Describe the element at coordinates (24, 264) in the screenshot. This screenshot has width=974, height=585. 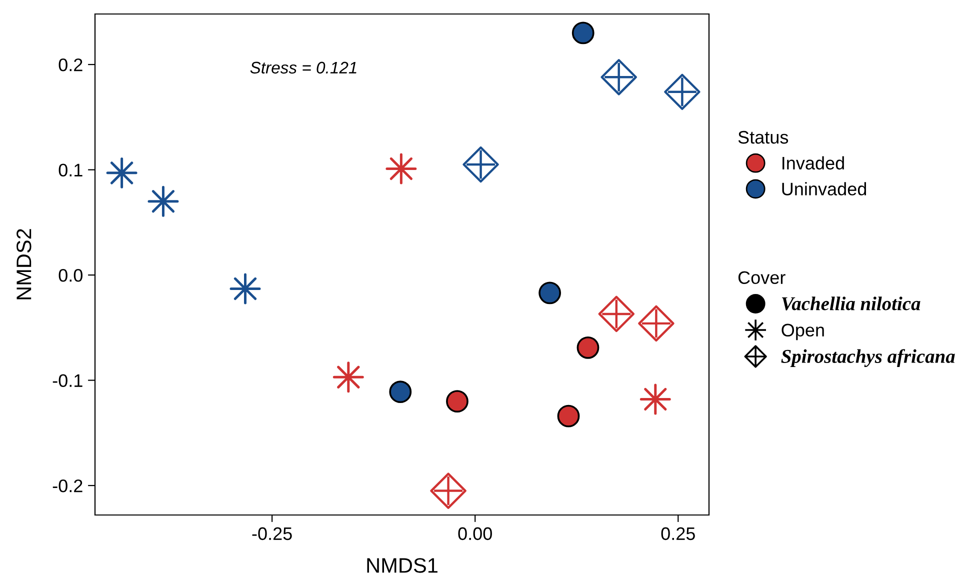
I see `y-axis-title: NMDS2` at that location.